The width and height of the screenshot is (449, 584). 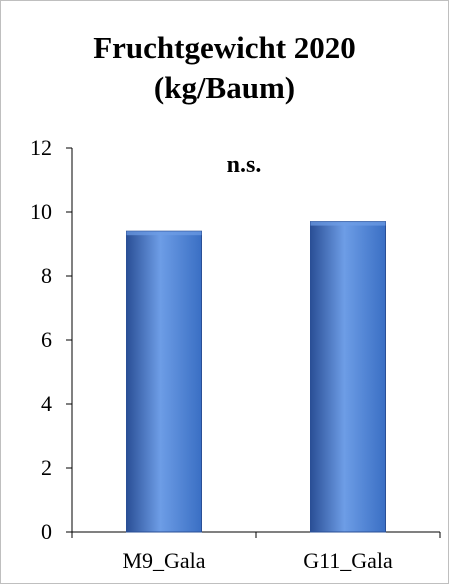 I want to click on bar-G11_Gala, so click(x=348, y=377).